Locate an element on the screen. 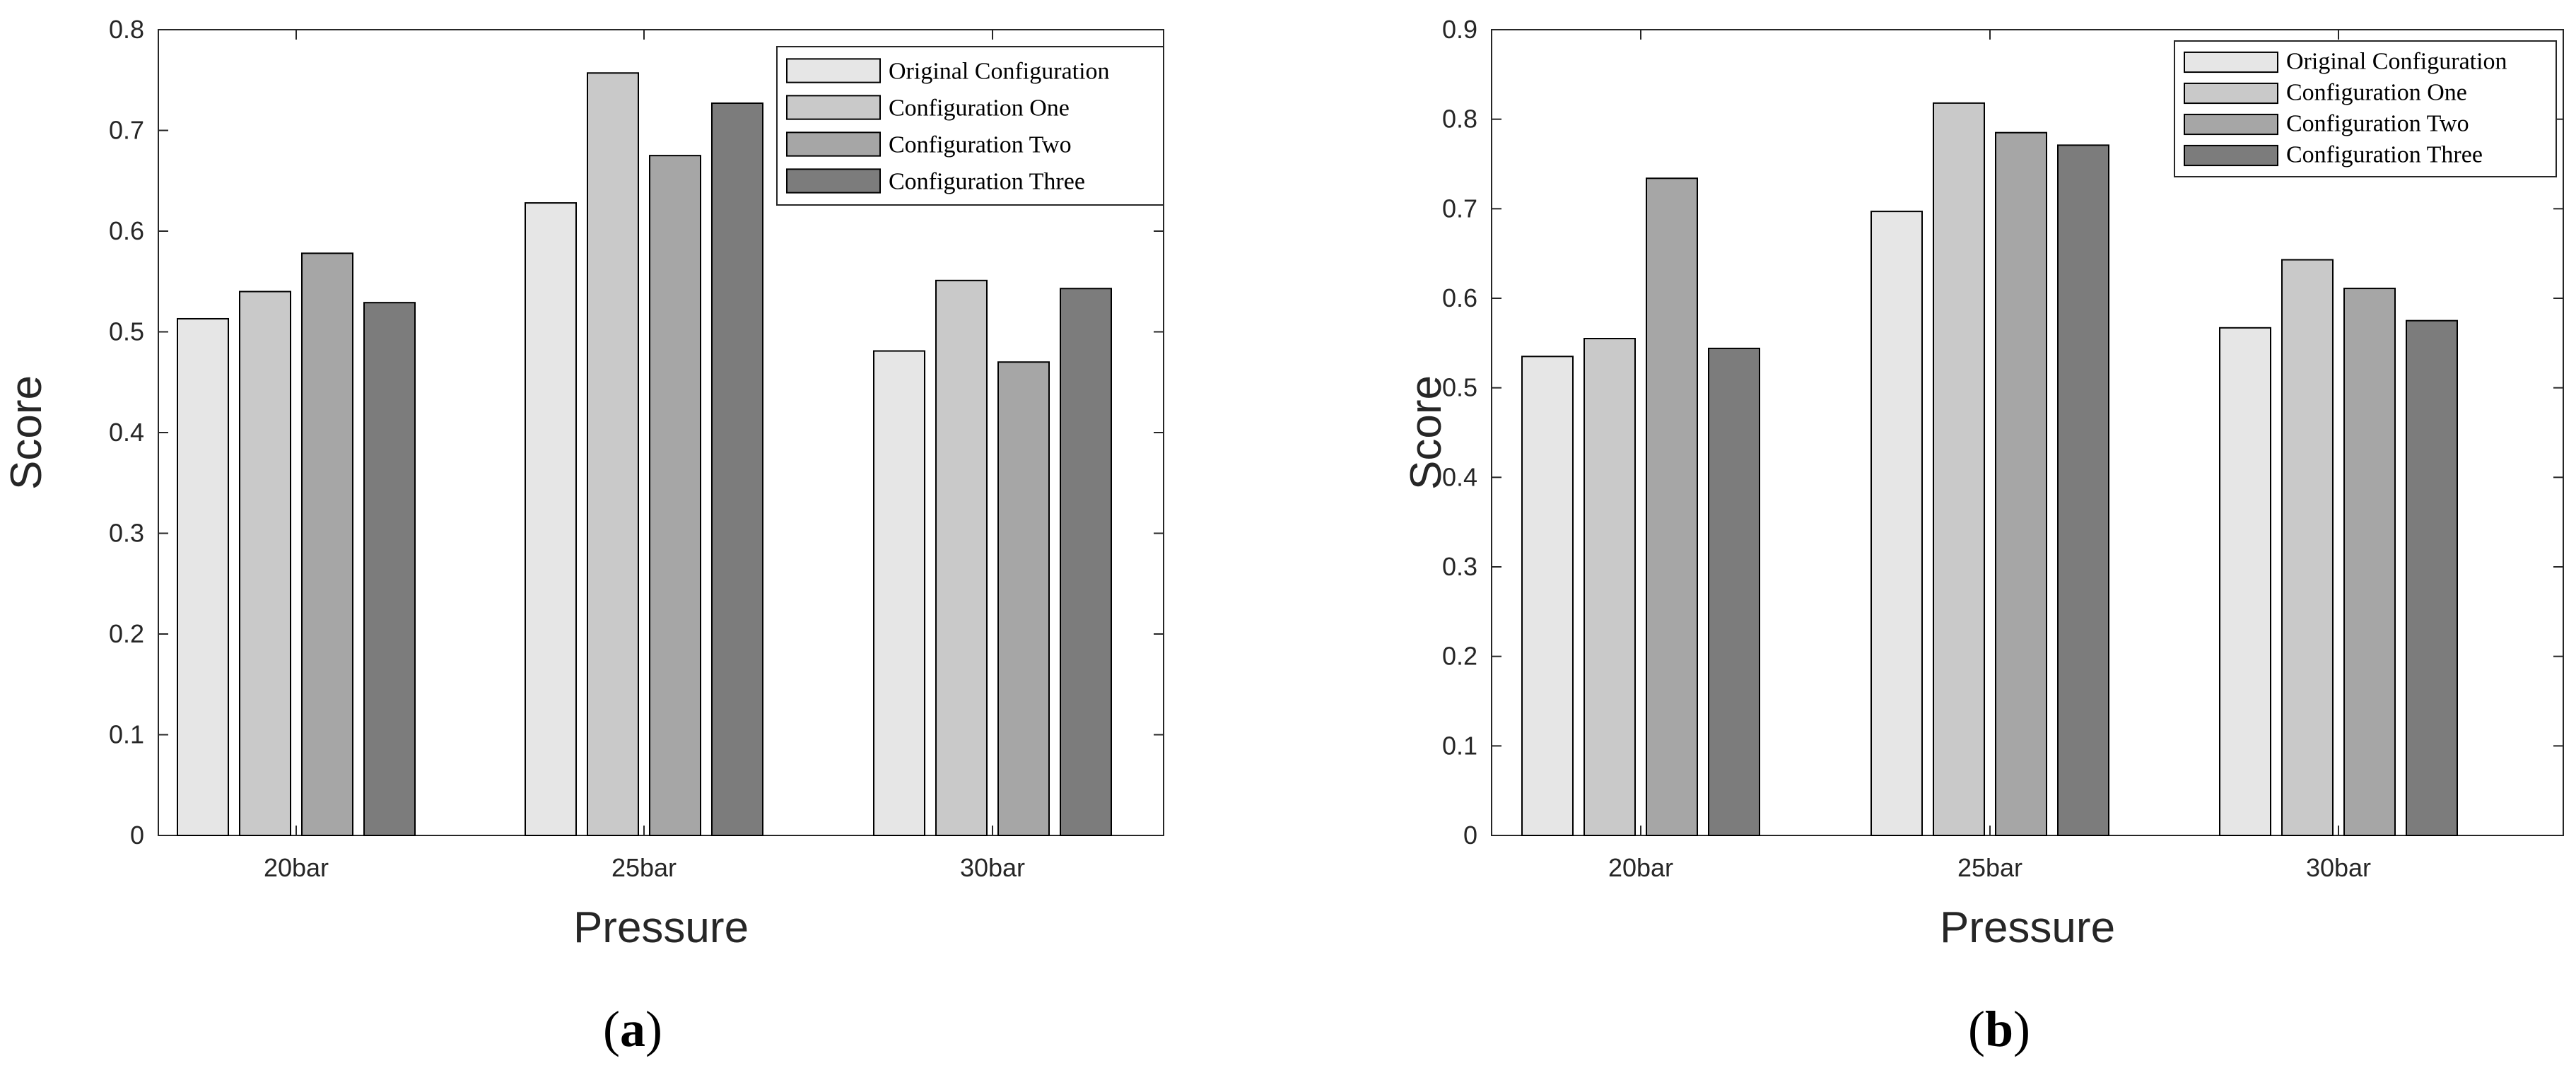 The image size is (2576, 1080). panel-letter: b is located at coordinates (1999, 1029).